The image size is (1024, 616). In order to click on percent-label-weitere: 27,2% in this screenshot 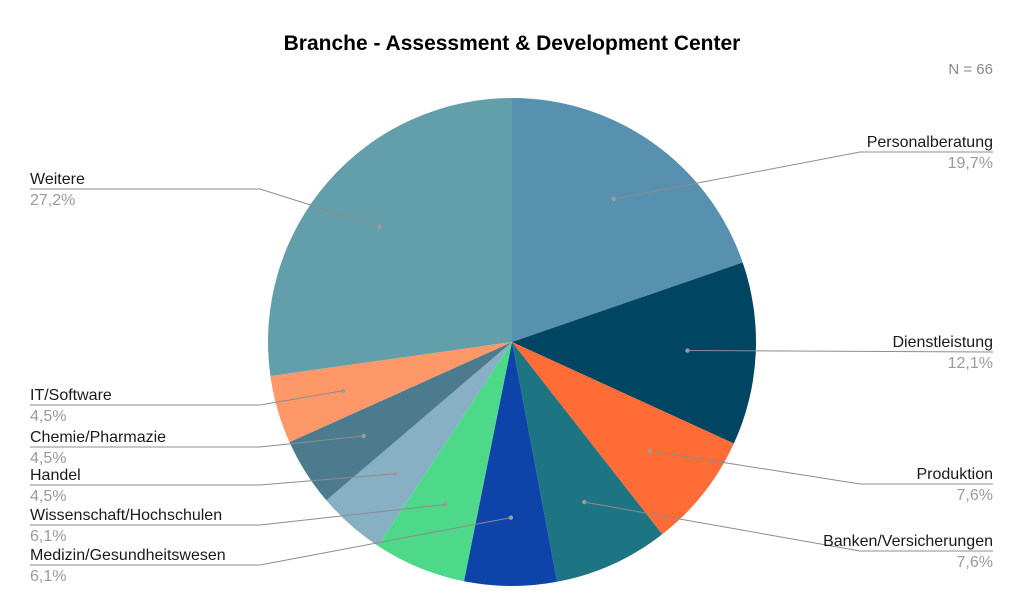, I will do `click(52, 200)`.